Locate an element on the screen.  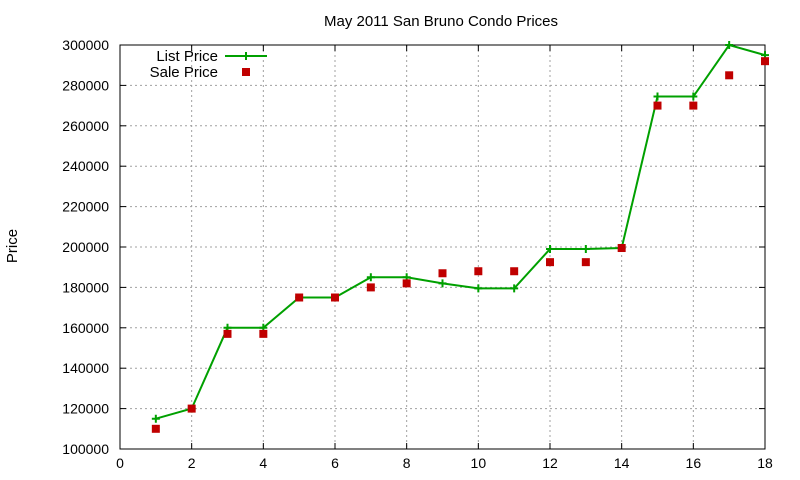
y-tick-label: 140000 is located at coordinates (85, 368).